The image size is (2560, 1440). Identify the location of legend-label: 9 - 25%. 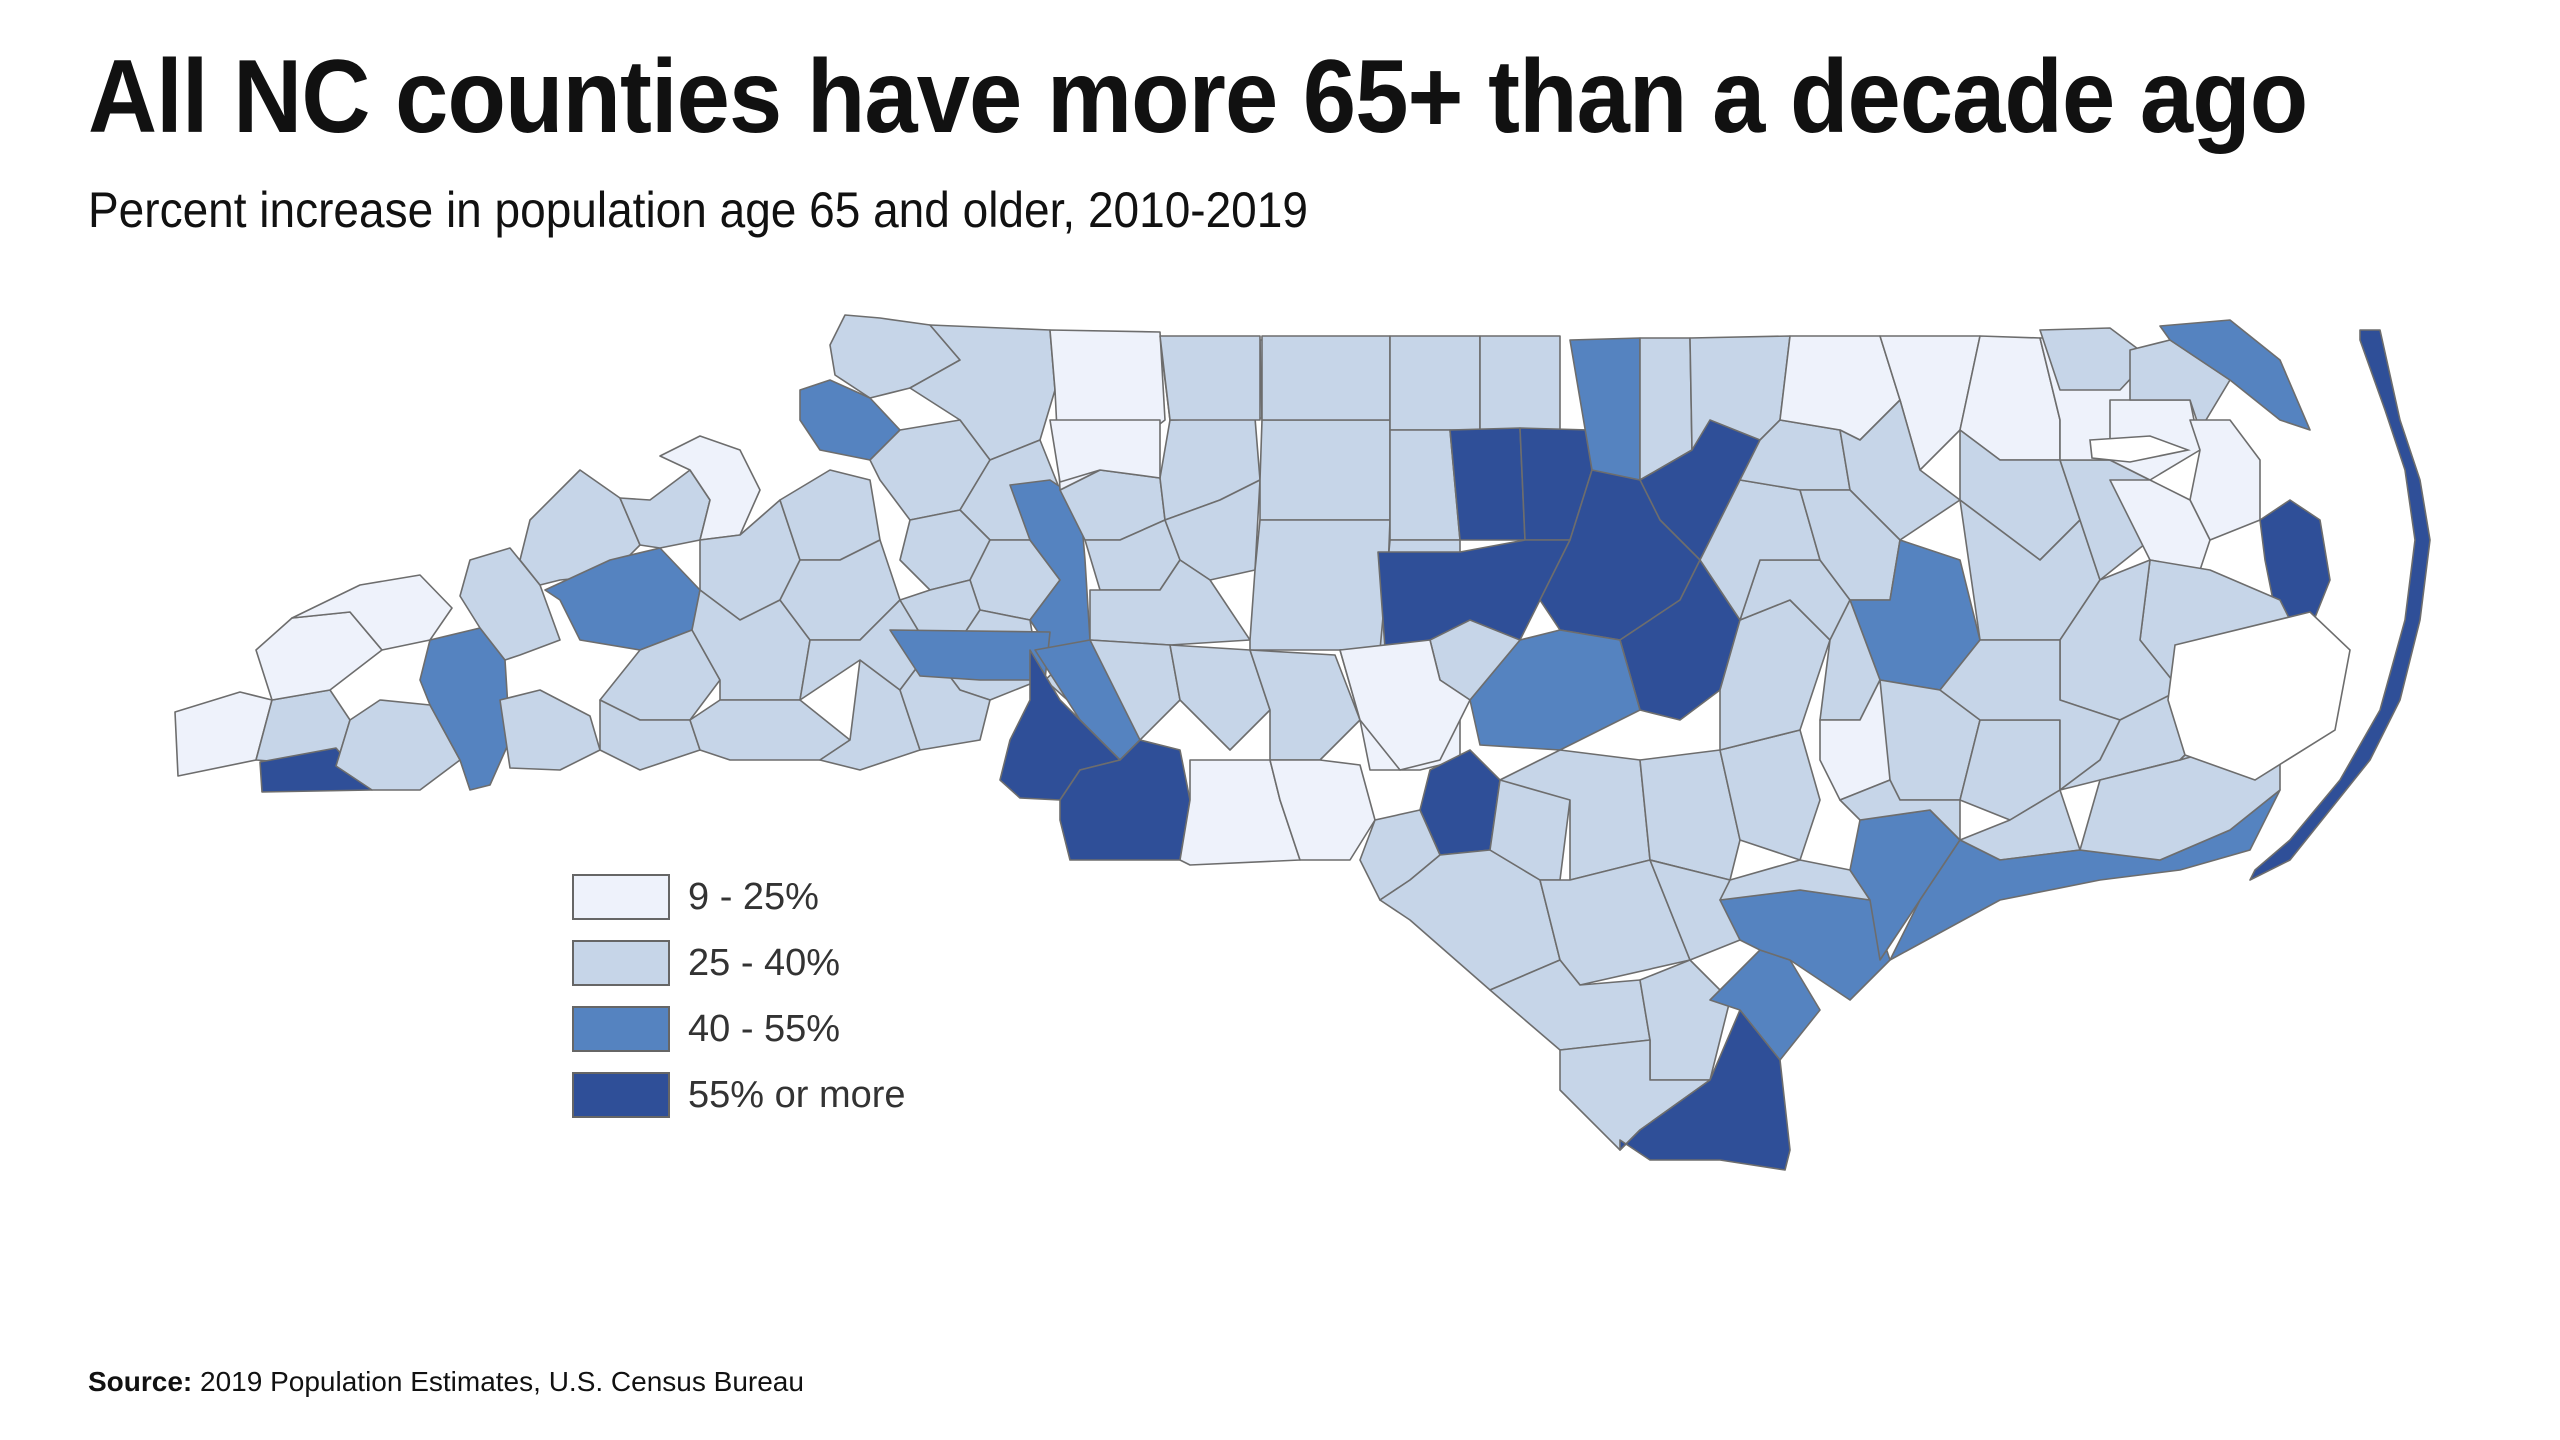
(753, 896).